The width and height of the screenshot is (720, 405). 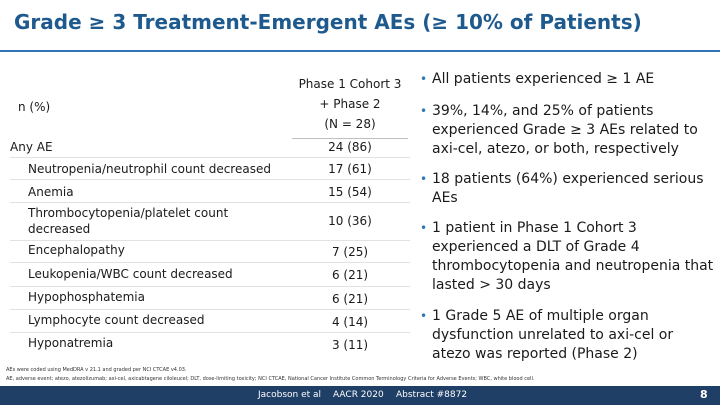 What do you see at coordinates (116, 320) in the screenshot?
I see `row-label: Lymphocyte count decreased` at bounding box center [116, 320].